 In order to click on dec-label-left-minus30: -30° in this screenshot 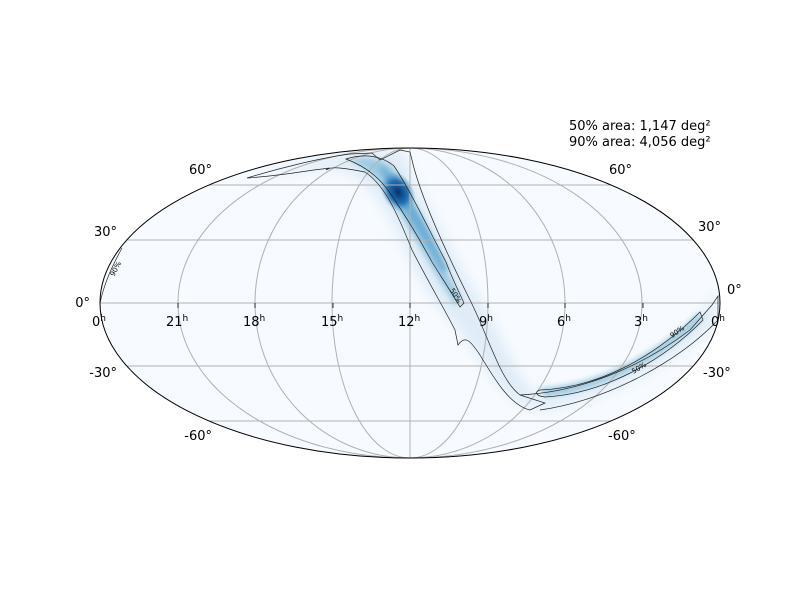, I will do `click(103, 373)`.